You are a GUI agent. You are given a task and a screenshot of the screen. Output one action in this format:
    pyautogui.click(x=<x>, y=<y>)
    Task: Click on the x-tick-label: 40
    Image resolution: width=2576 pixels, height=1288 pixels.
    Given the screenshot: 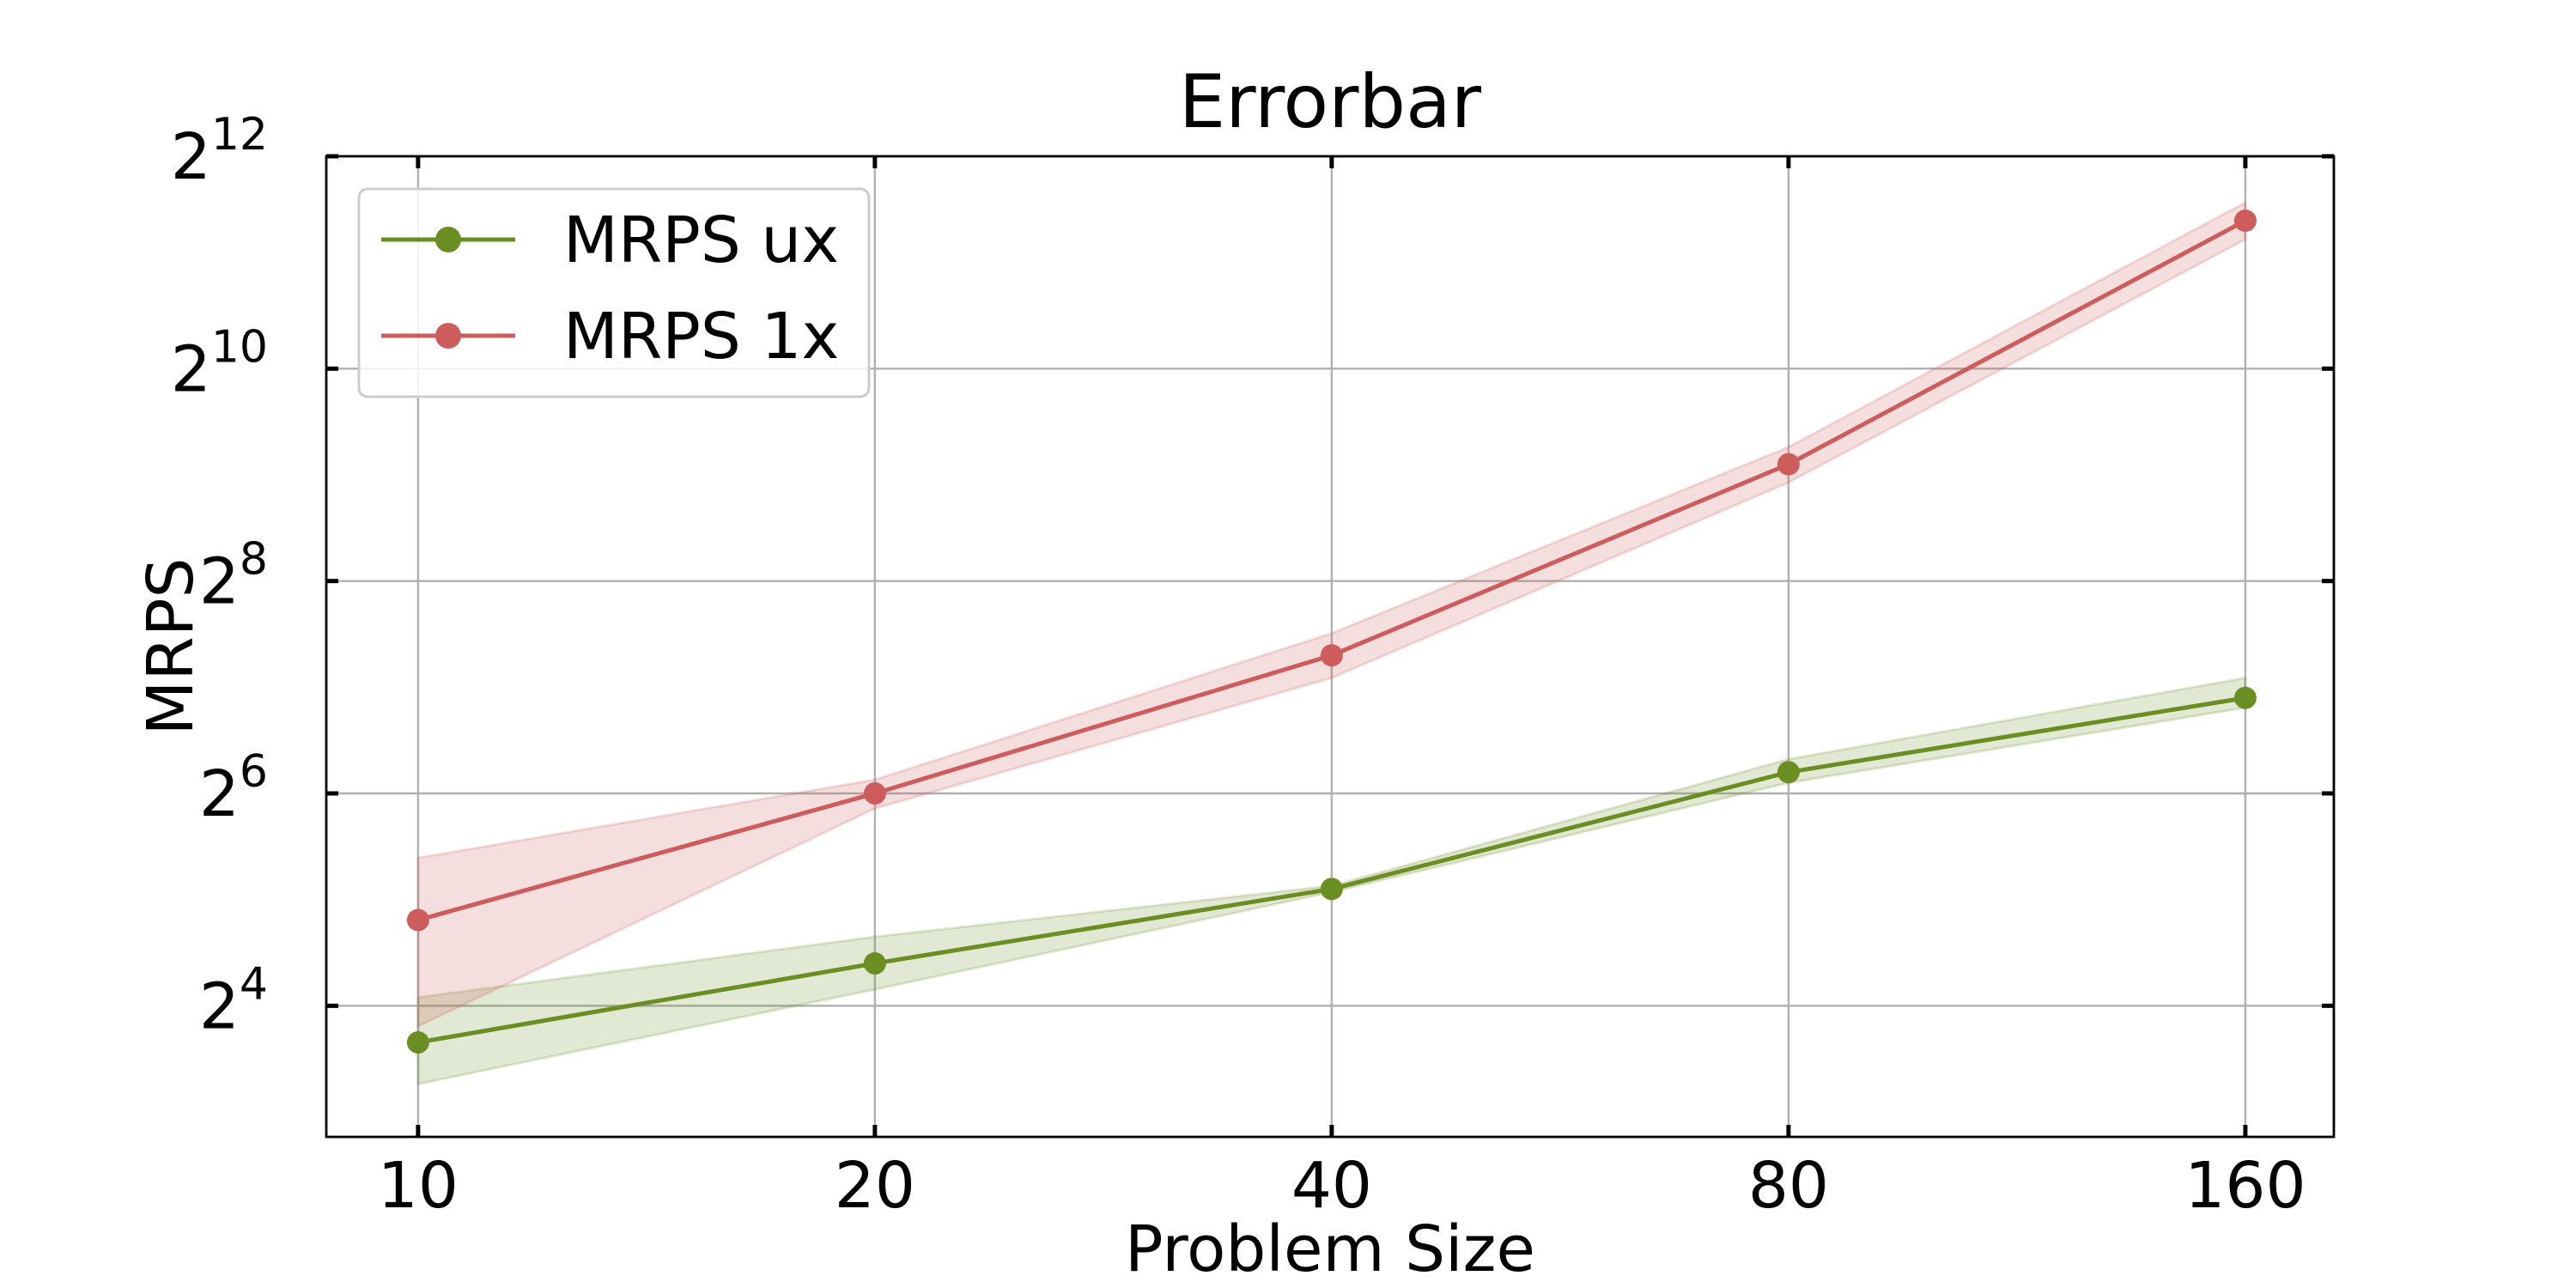 What is the action you would take?
    pyautogui.click(x=1331, y=1186)
    